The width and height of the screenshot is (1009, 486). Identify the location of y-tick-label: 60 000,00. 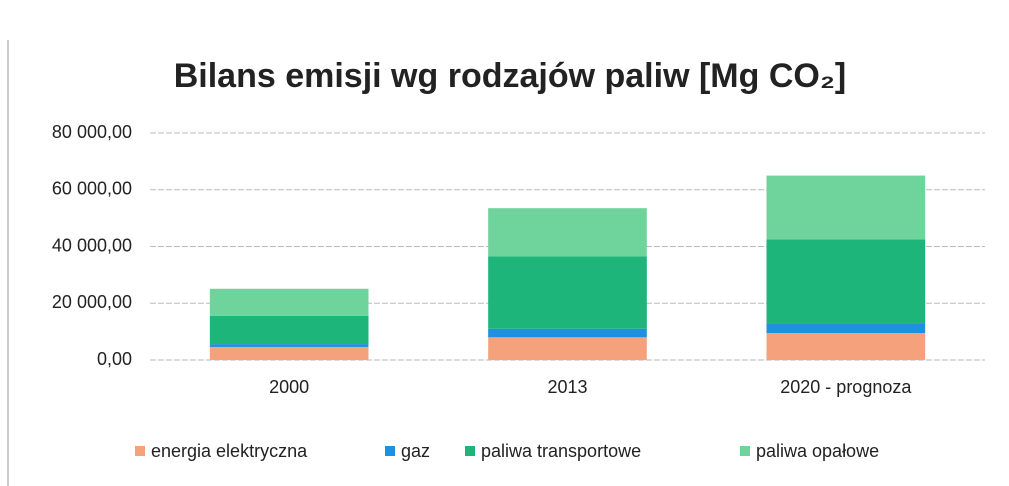
(92, 189).